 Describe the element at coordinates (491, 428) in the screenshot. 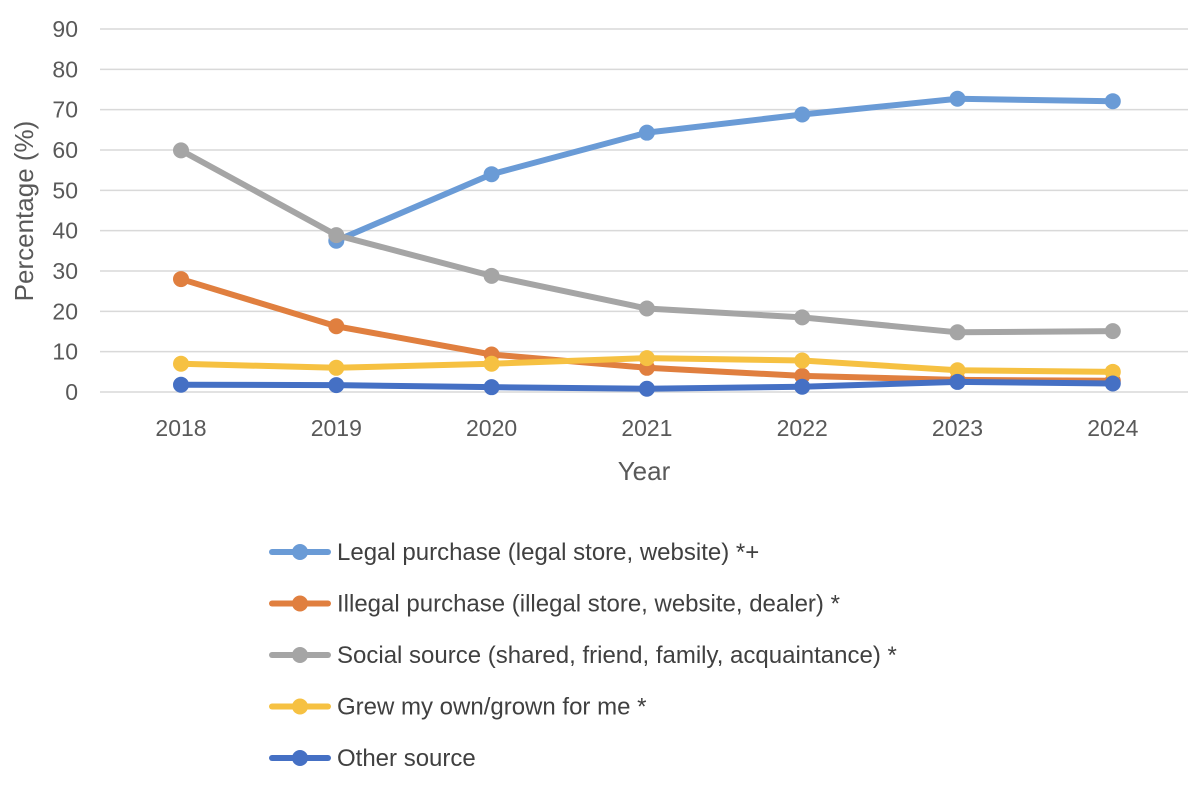

I see `x-tick-label: 2020` at that location.